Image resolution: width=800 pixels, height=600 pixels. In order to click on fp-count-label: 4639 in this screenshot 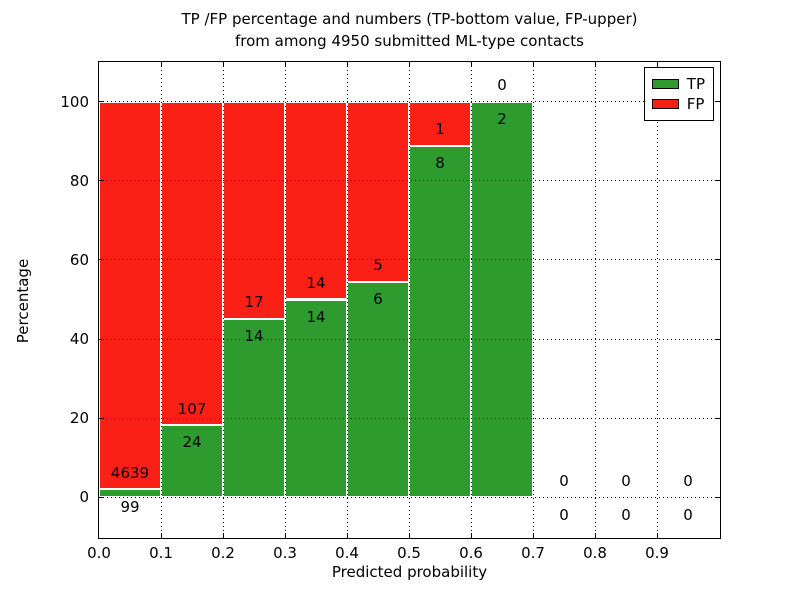, I will do `click(130, 472)`.